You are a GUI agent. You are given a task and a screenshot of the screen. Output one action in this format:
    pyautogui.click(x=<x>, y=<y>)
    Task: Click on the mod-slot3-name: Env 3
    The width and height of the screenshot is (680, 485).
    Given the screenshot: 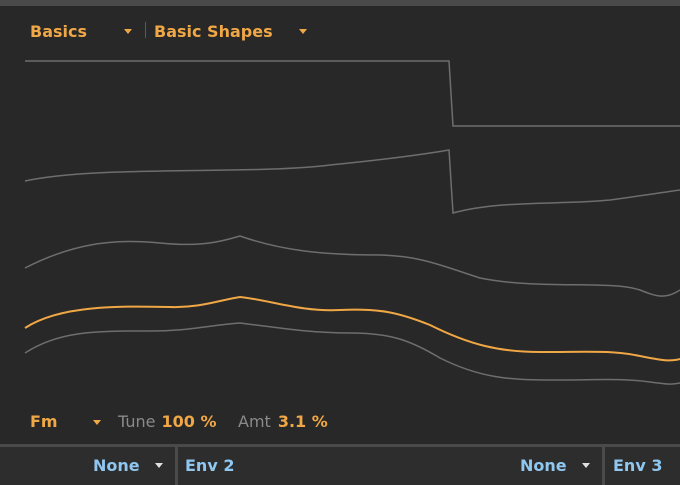 What is the action you would take?
    pyautogui.click(x=638, y=465)
    